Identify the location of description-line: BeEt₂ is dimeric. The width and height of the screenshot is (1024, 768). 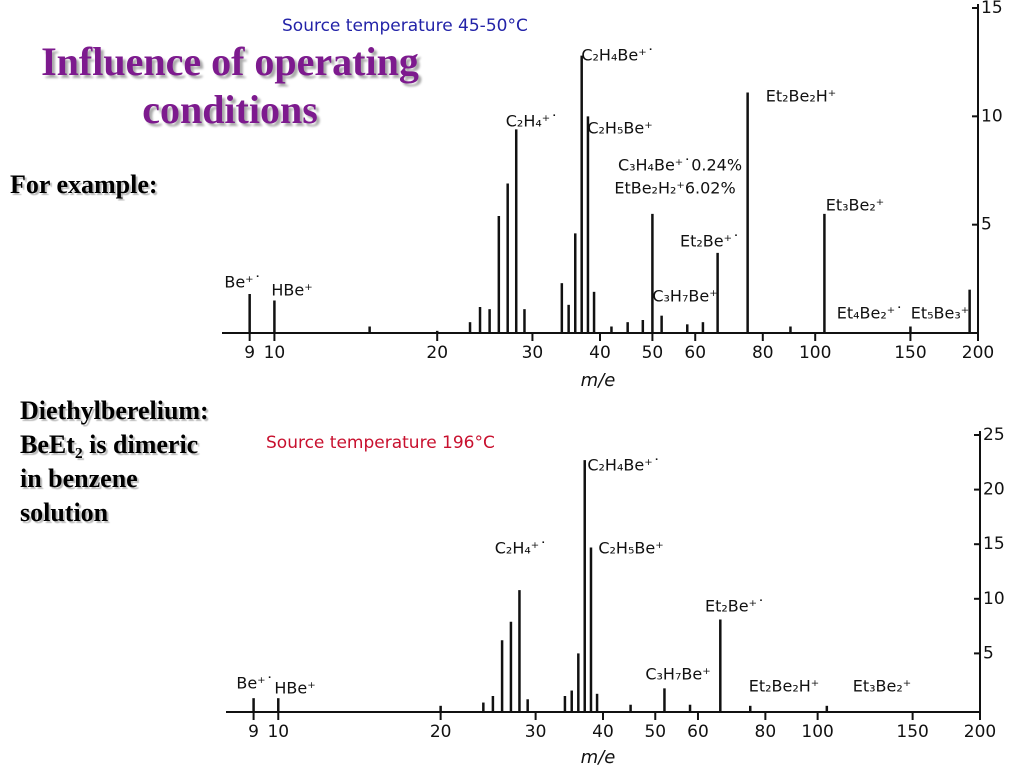
(109, 444).